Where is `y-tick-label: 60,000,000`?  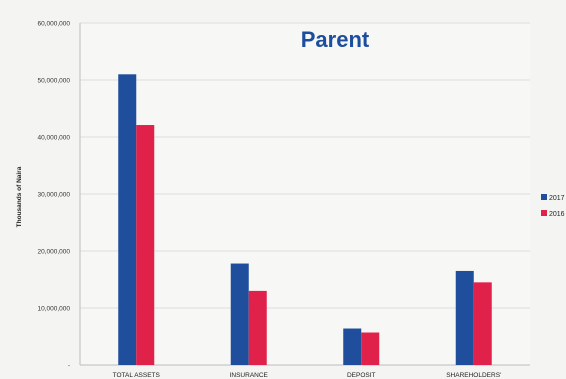
y-tick-label: 60,000,000 is located at coordinates (53, 24).